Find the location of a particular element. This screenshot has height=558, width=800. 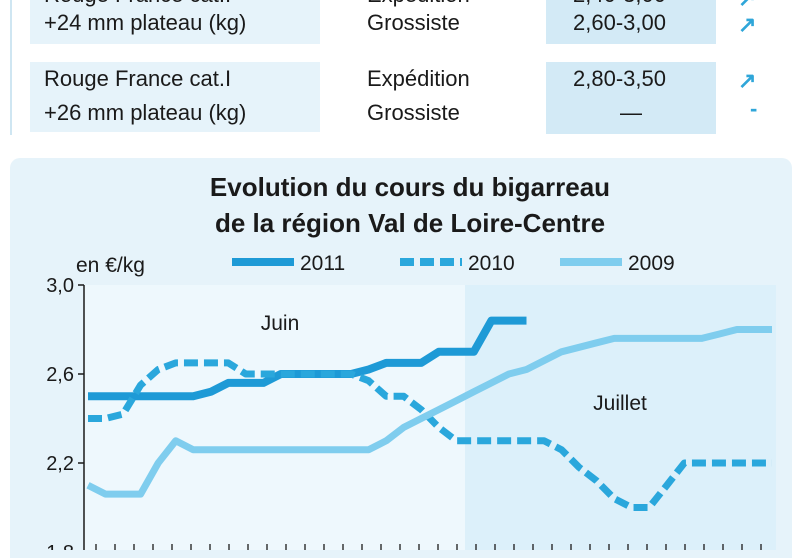

row2-price2: — is located at coordinates (631, 112).